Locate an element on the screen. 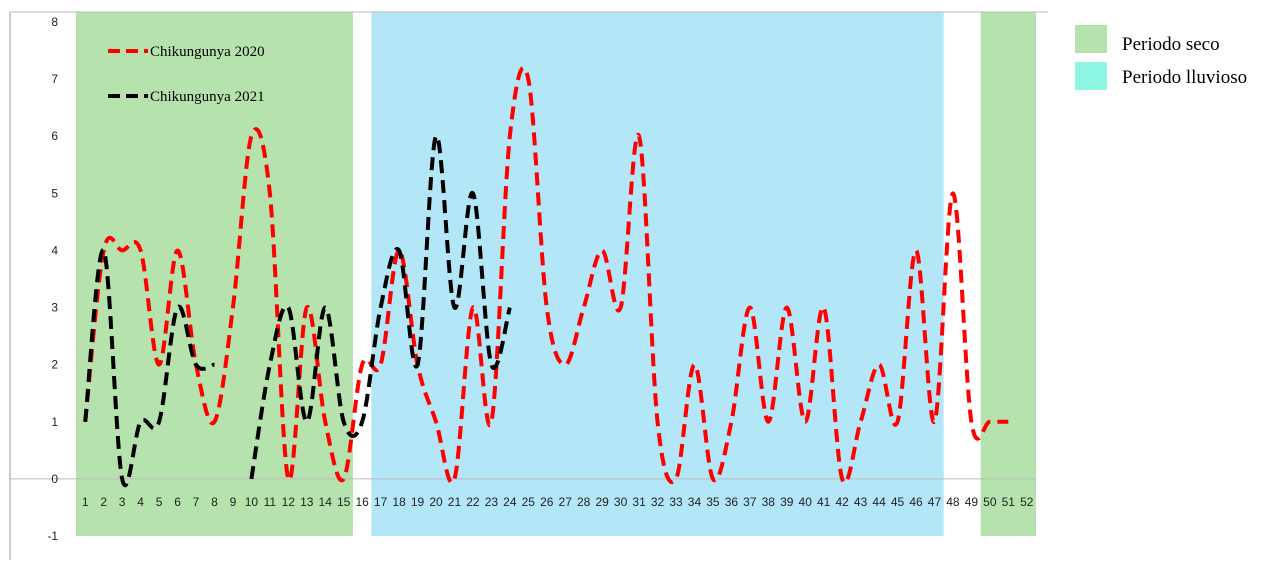  y-tick-label: -1 is located at coordinates (52, 536).